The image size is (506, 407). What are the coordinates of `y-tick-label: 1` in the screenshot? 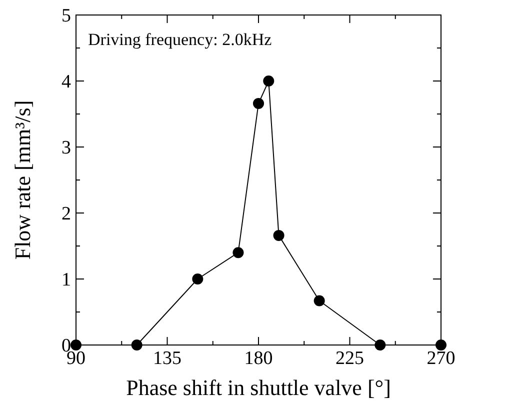 It's located at (66, 280).